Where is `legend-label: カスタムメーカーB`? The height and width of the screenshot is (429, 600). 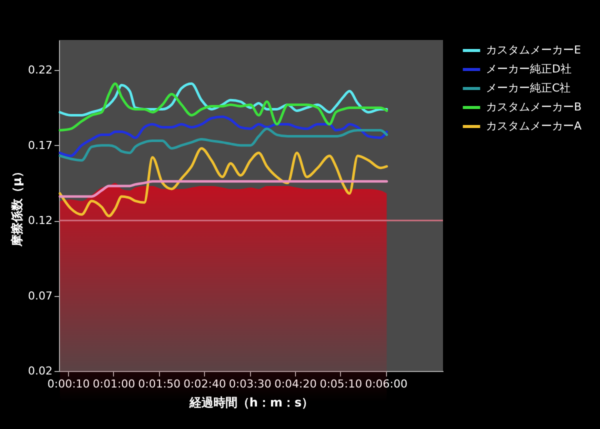
legend-label: カスタムメーカーB is located at coordinates (534, 107).